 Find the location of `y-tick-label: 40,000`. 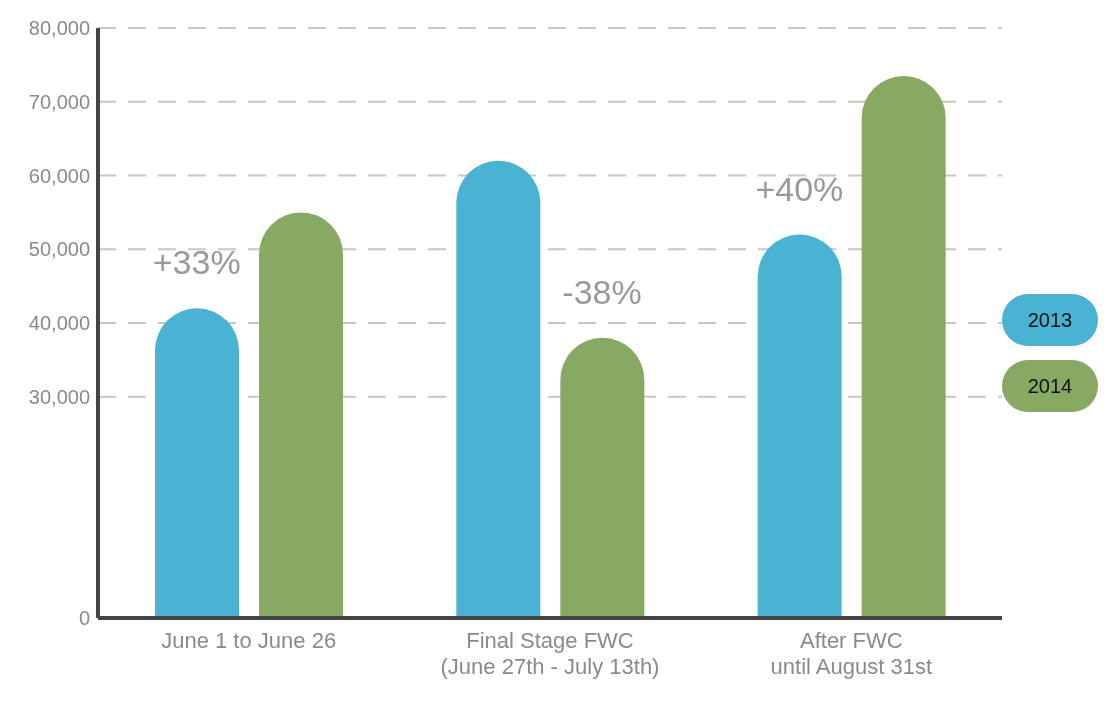

y-tick-label: 40,000 is located at coordinates (59, 323).